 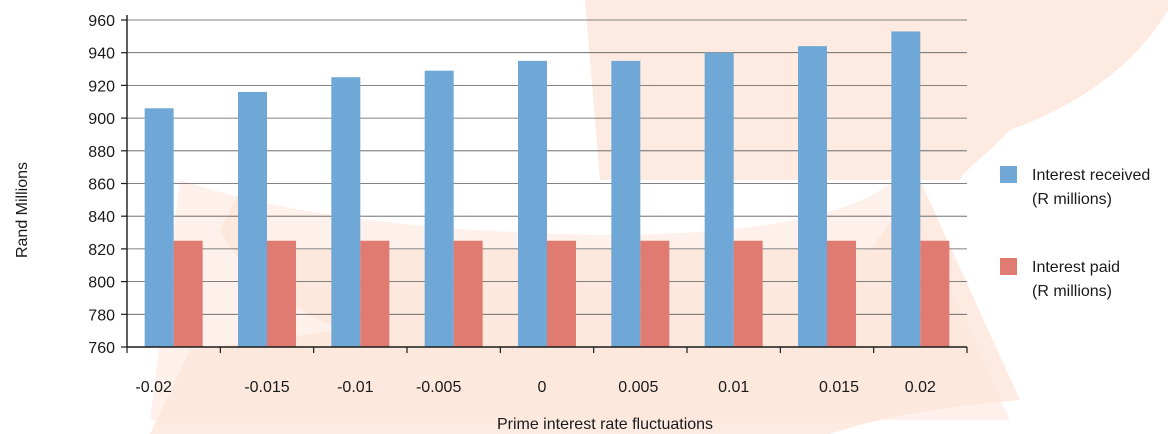 What do you see at coordinates (101, 283) in the screenshot?
I see `y-tick-label: 800` at bounding box center [101, 283].